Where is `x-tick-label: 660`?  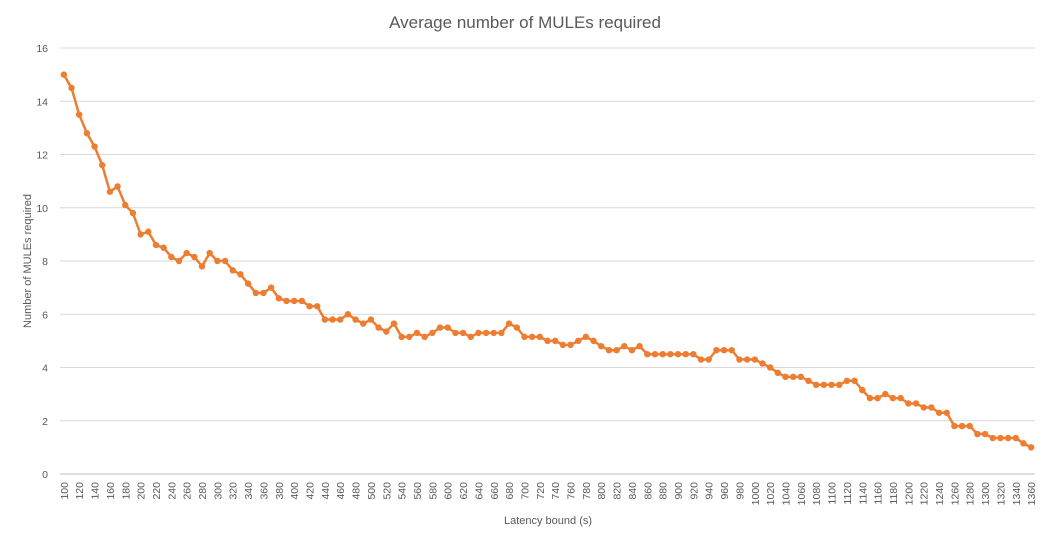
x-tick-label: 660 is located at coordinates (495, 491).